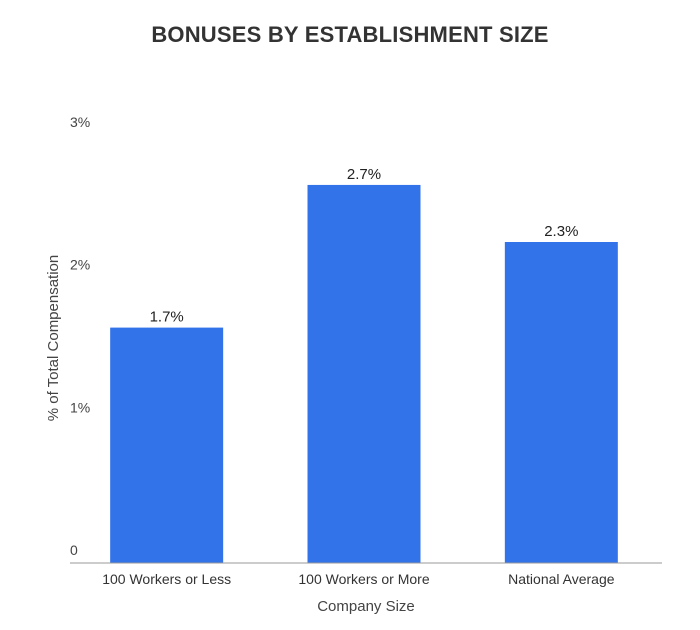 The height and width of the screenshot is (630, 700). Describe the element at coordinates (80, 407) in the screenshot. I see `y-tick-label: 1%` at that location.